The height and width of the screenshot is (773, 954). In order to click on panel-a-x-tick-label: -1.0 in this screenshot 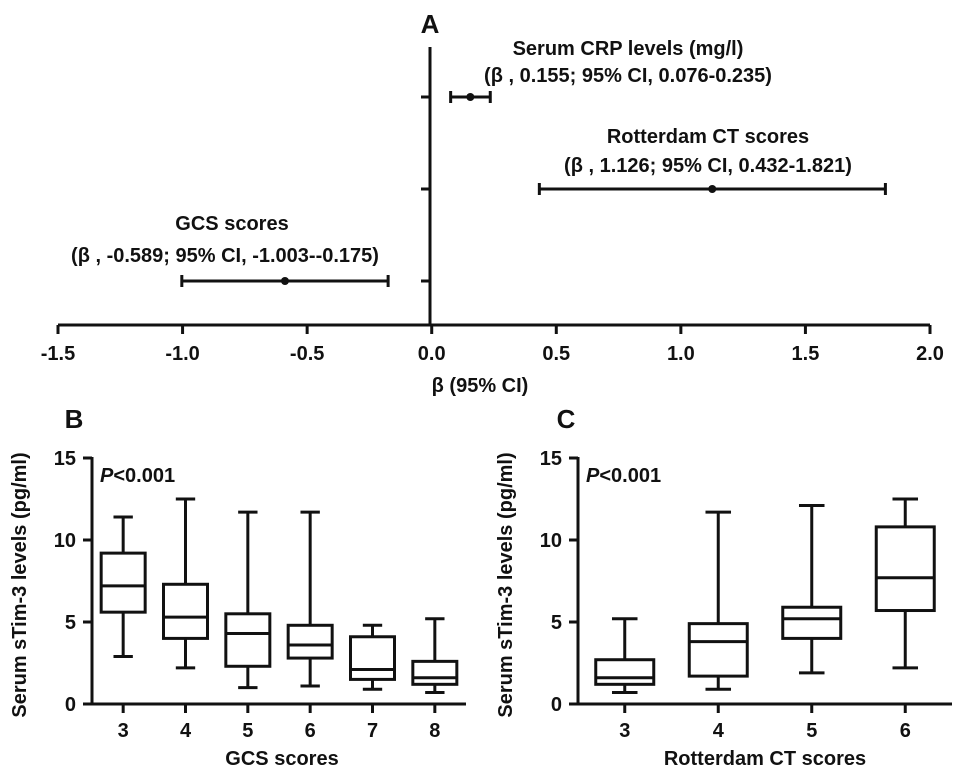, I will do `click(182, 354)`.